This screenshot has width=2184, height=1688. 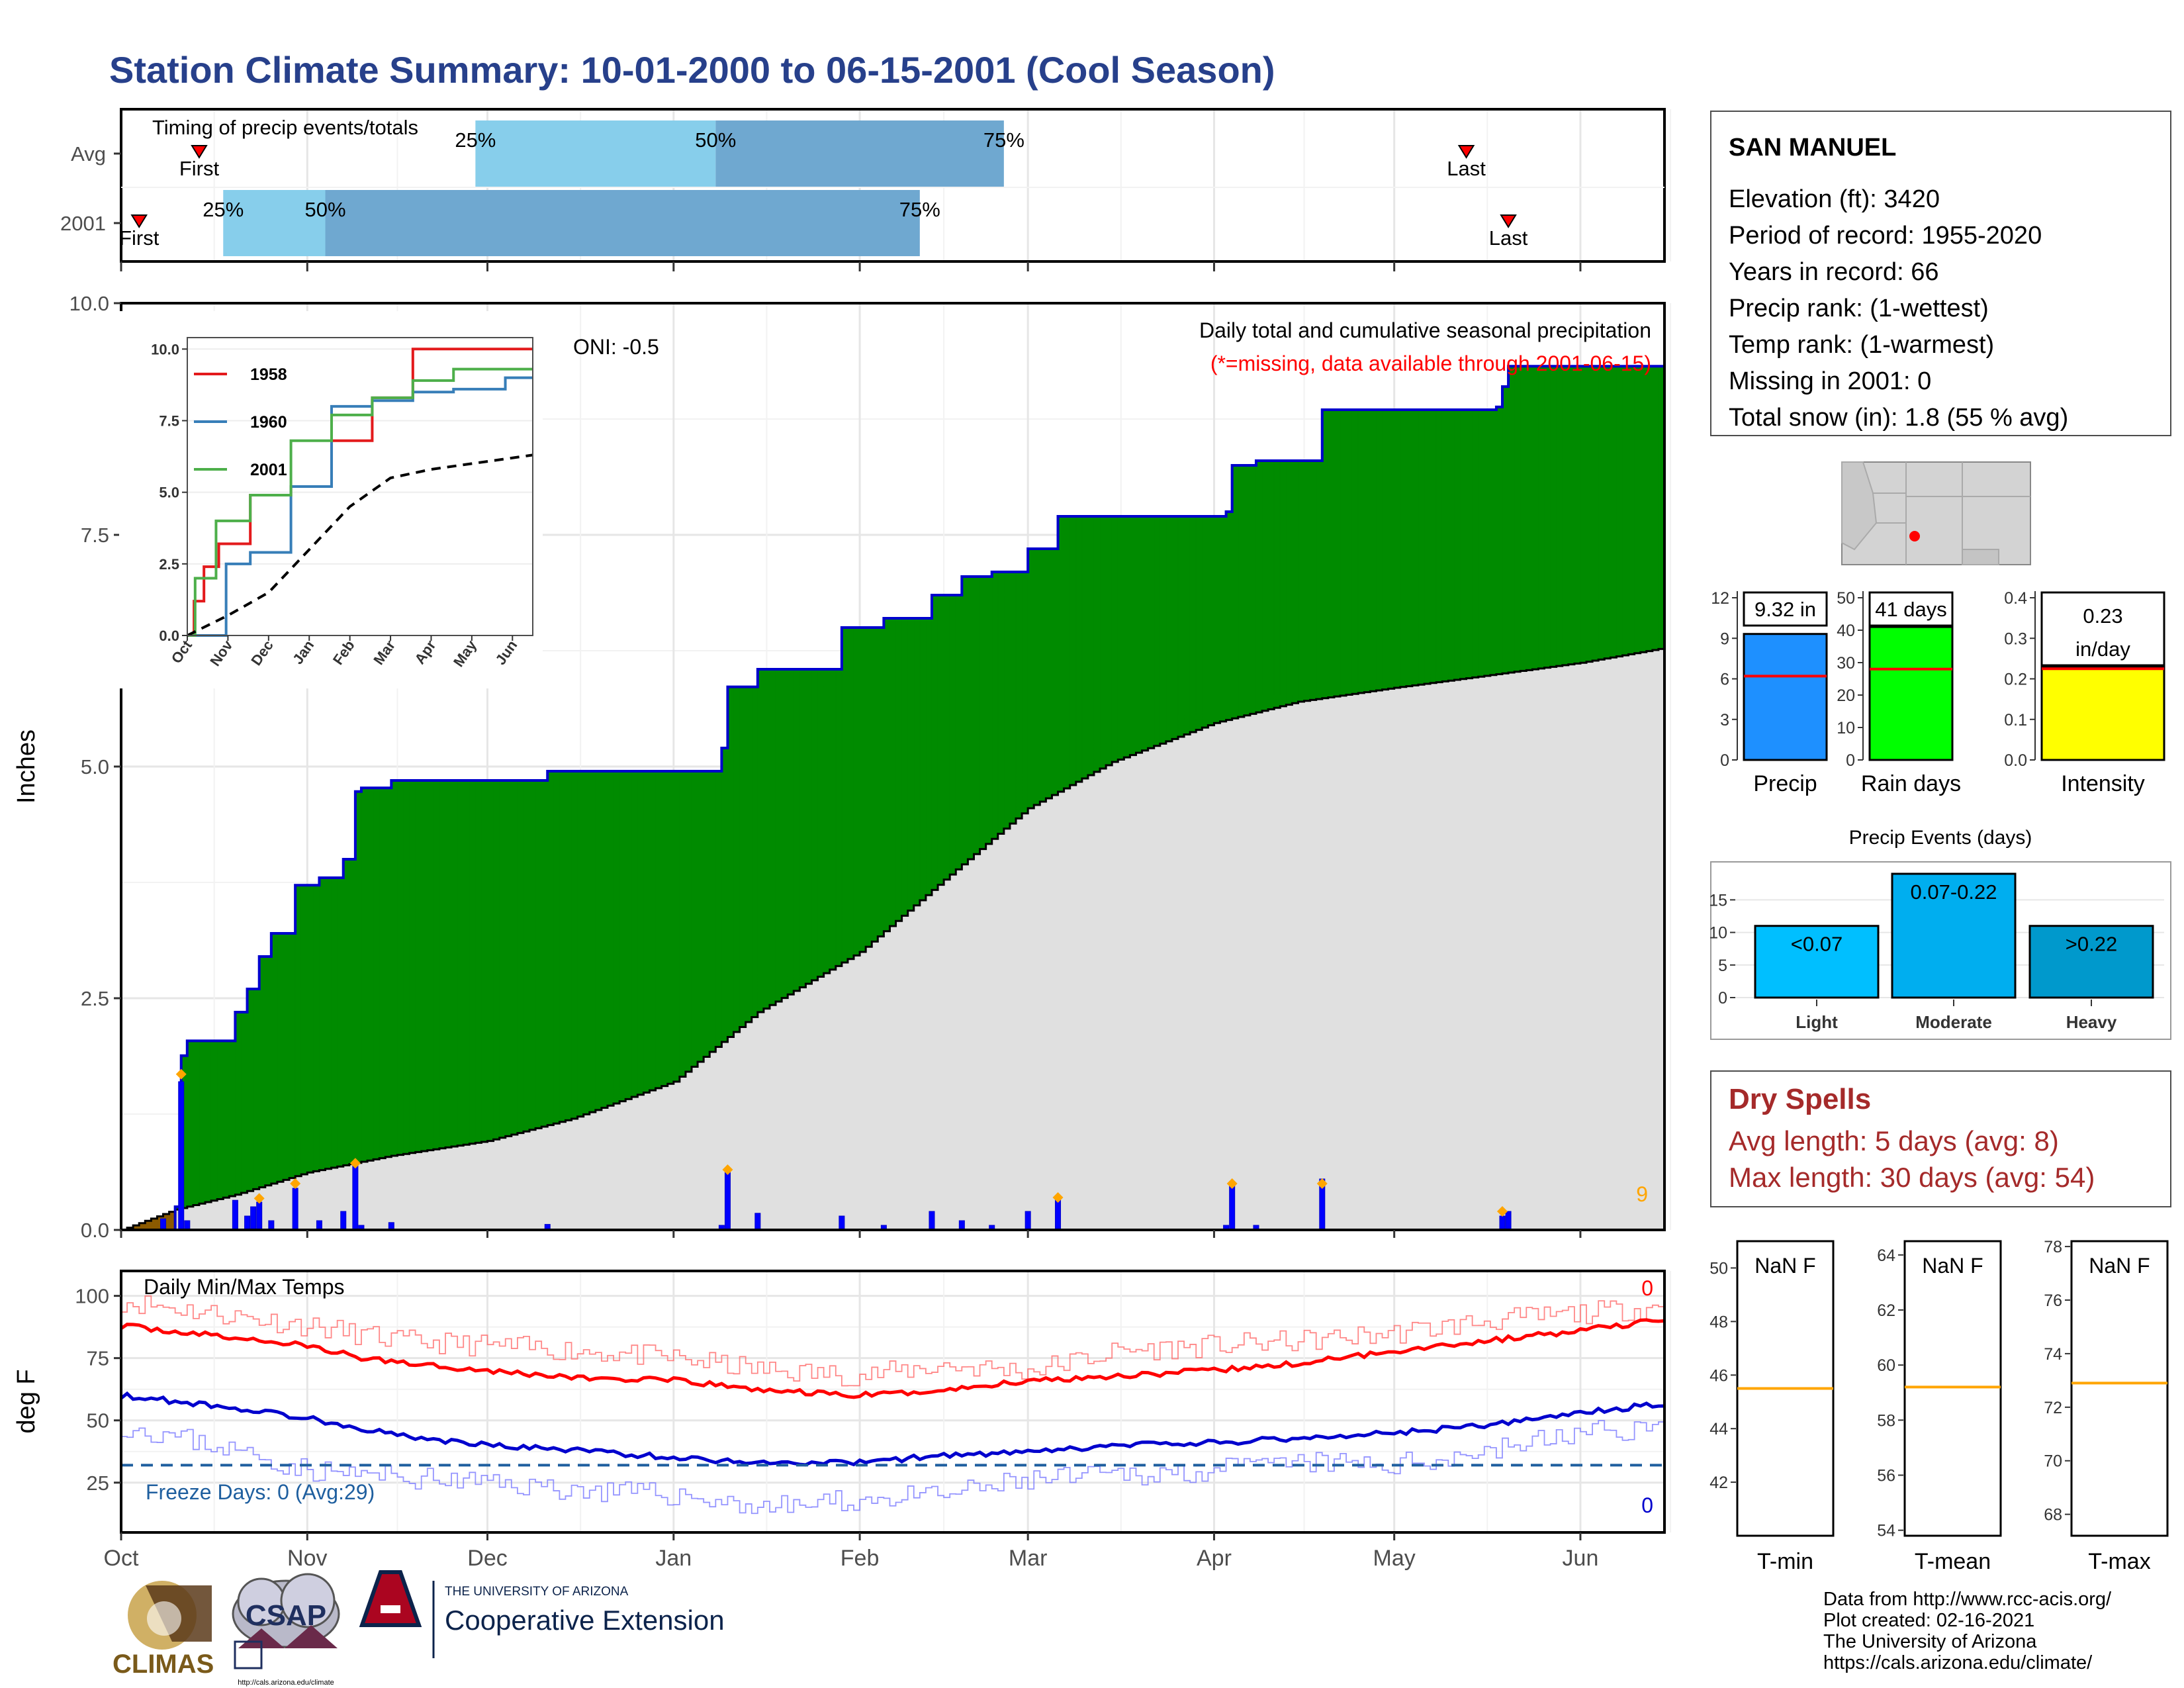 I want to click on timing-2001-first-label: First, so click(x=139, y=238).